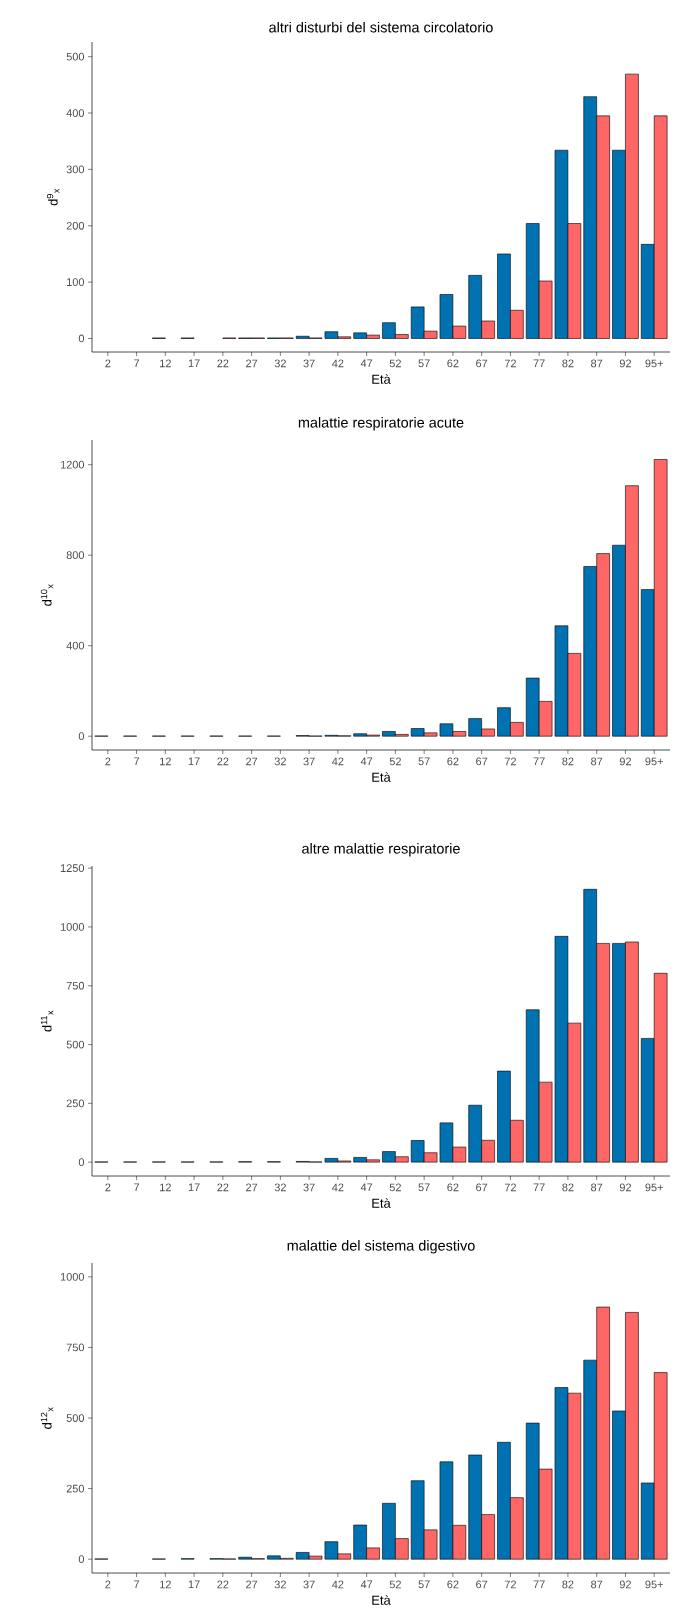  I want to click on chart-title: altre malattie respiratorie, so click(381, 850).